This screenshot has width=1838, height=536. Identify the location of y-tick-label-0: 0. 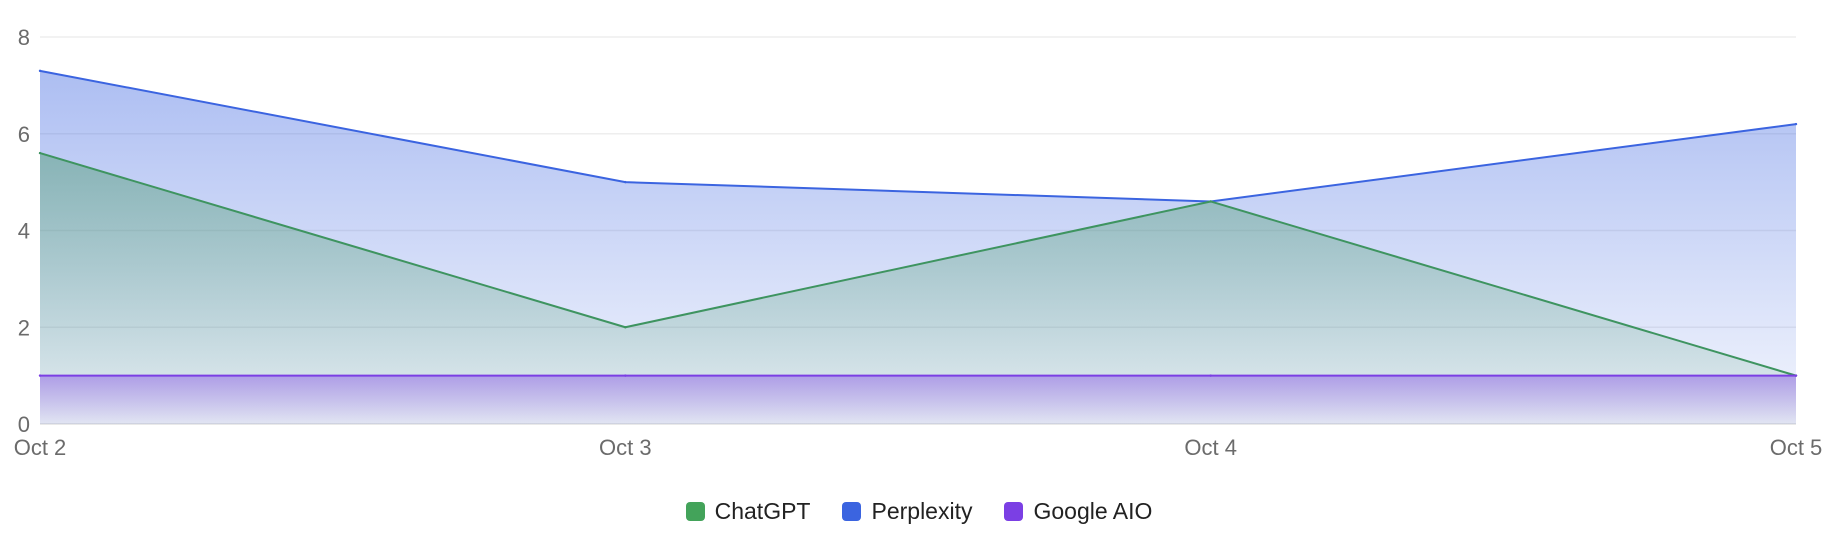
(24, 424).